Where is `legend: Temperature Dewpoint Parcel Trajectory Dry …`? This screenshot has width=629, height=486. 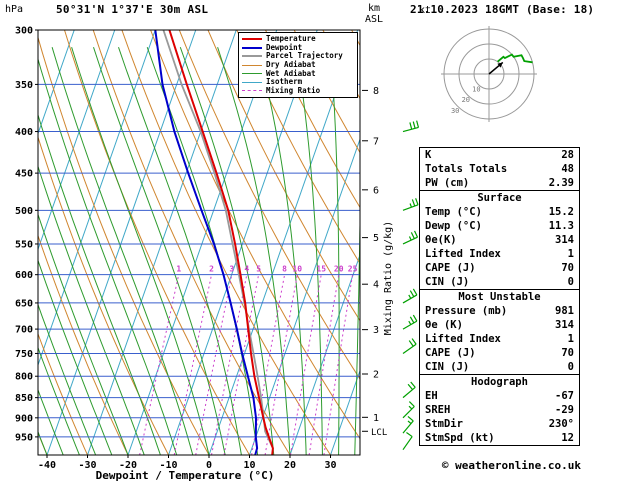 legend: Temperature Dewpoint Parcel Trajectory Dry … is located at coordinates (298, 65).